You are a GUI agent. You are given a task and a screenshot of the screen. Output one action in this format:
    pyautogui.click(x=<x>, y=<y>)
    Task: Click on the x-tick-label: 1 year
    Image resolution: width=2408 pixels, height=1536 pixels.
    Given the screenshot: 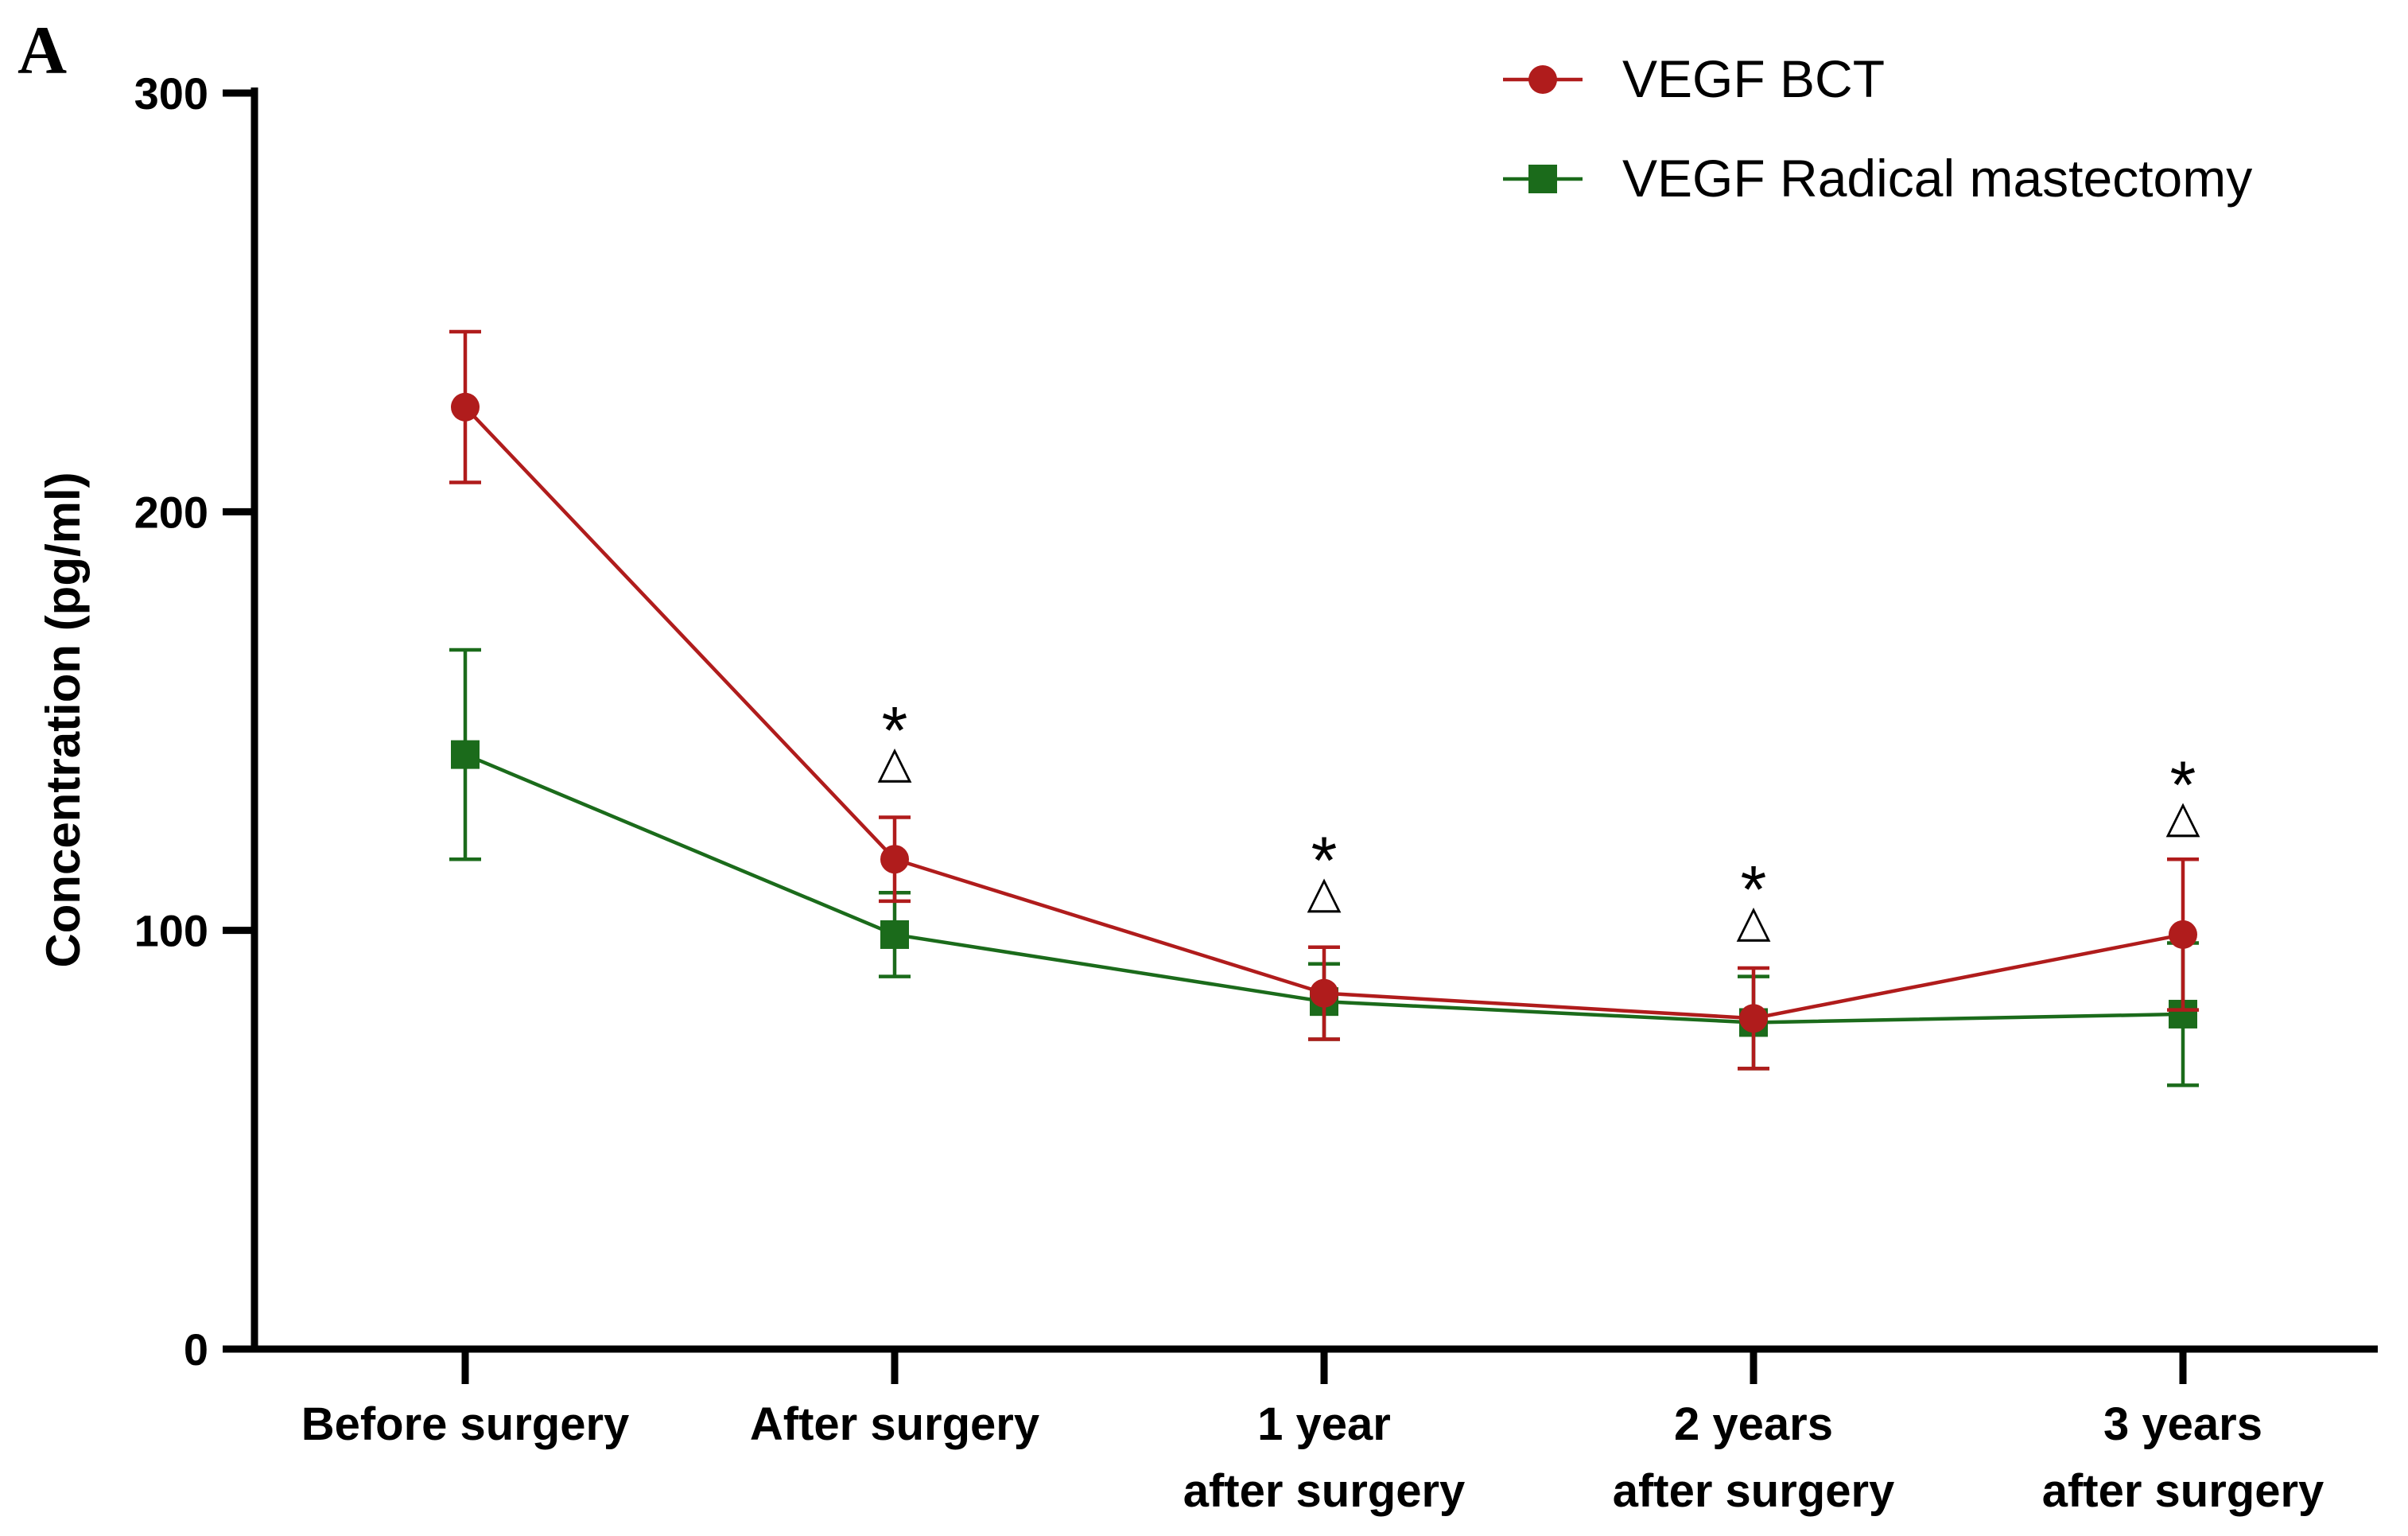 What is the action you would take?
    pyautogui.click(x=1324, y=1424)
    